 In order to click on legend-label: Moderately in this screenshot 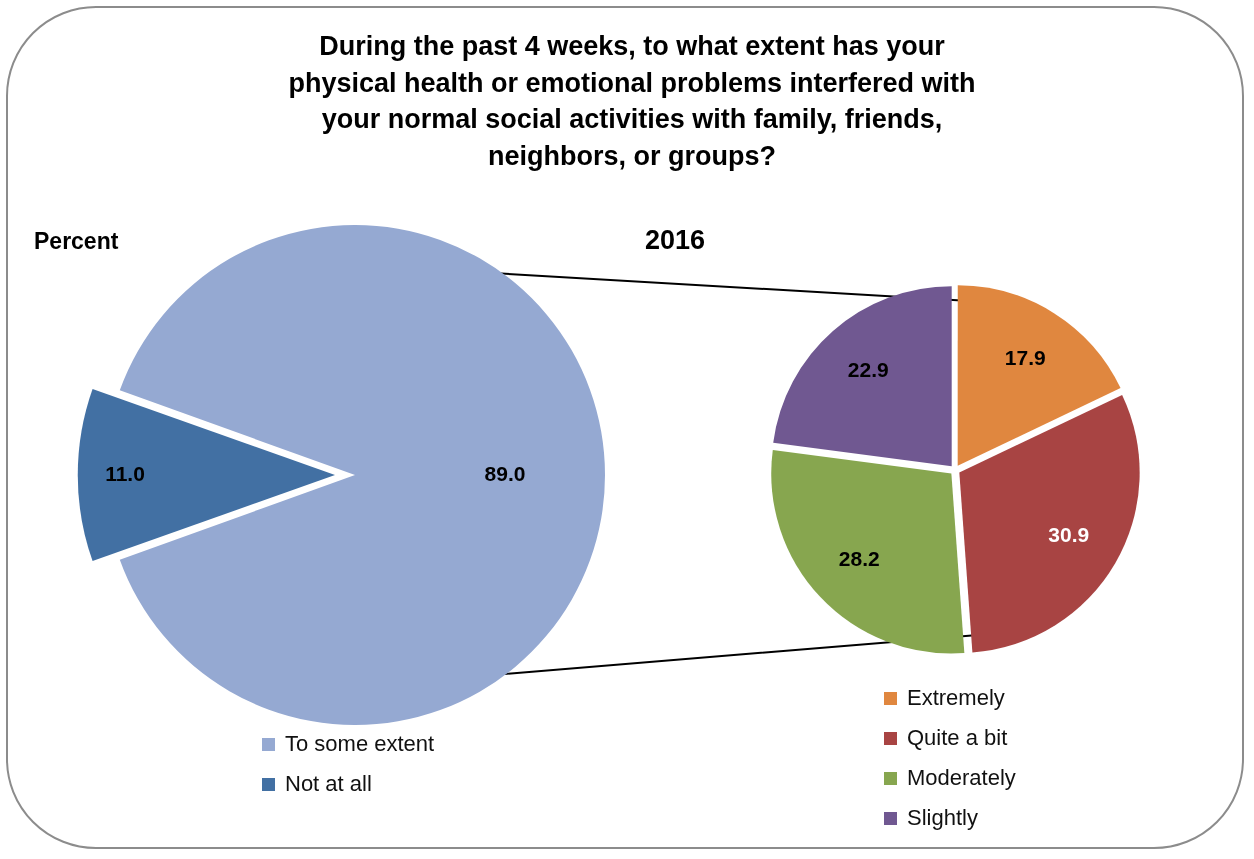, I will do `click(961, 778)`.